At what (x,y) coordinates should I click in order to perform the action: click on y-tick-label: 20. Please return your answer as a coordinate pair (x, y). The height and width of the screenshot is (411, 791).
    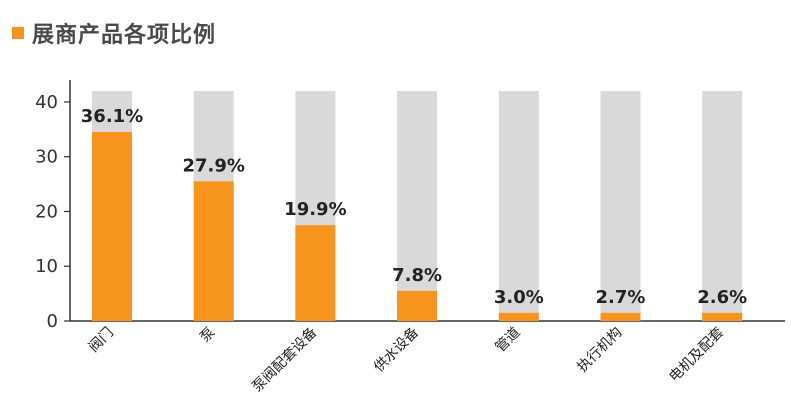
    Looking at the image, I should click on (46, 211).